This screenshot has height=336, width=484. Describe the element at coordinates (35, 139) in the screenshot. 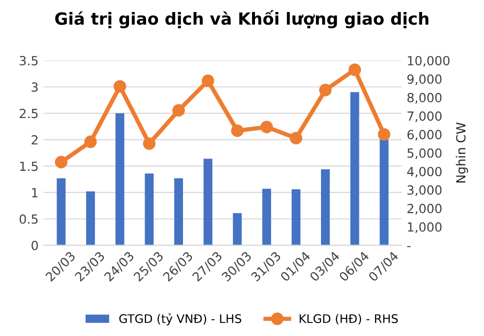

I see `y-tick-label: 2` at that location.